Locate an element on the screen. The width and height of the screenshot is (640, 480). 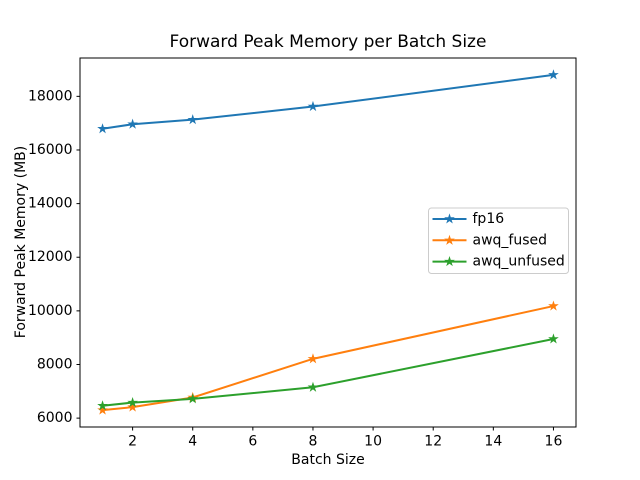
x-tick-label: 2 is located at coordinates (132, 442).